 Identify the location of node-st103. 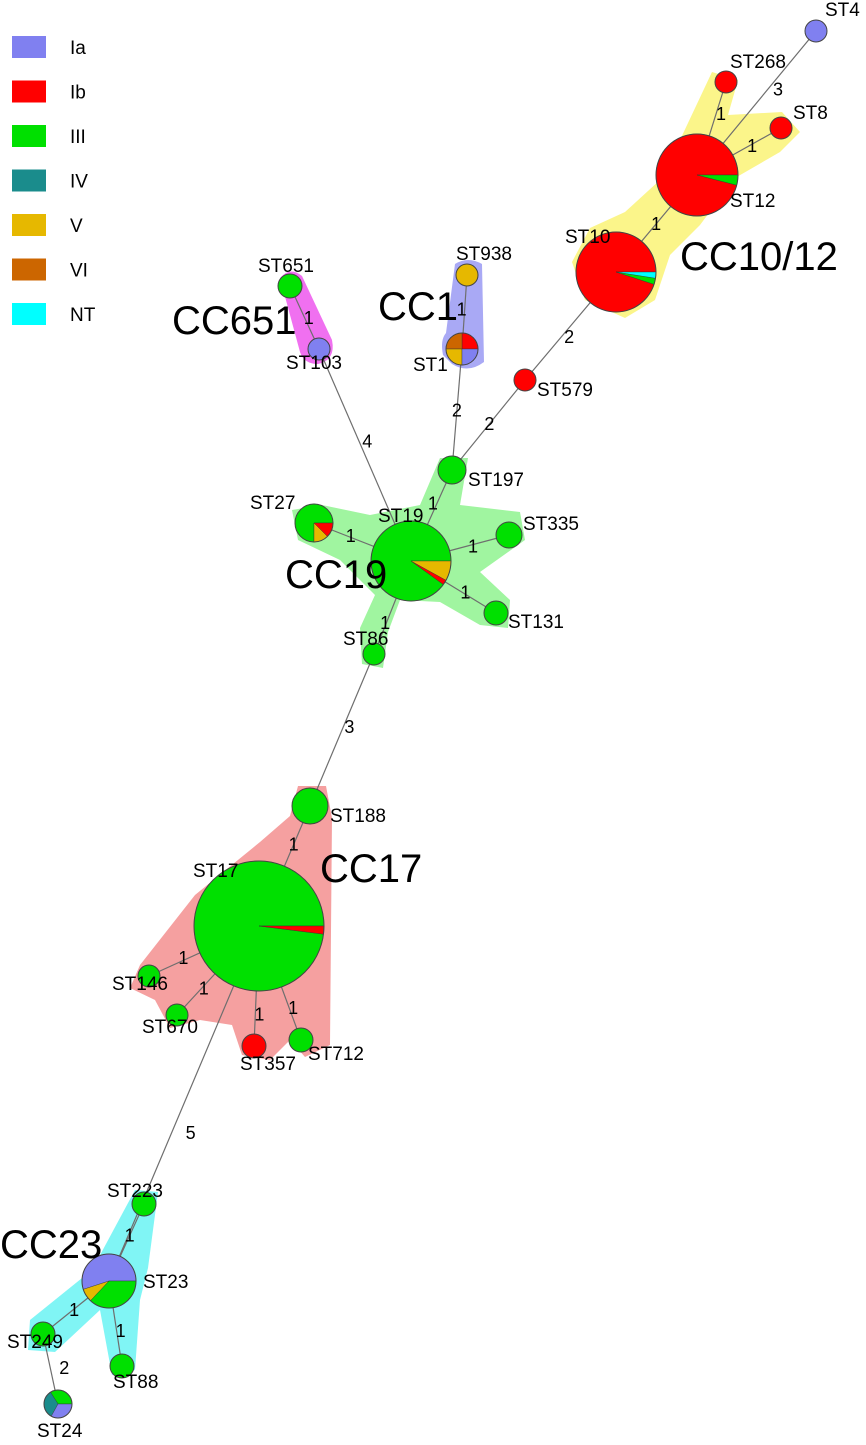
(319, 349).